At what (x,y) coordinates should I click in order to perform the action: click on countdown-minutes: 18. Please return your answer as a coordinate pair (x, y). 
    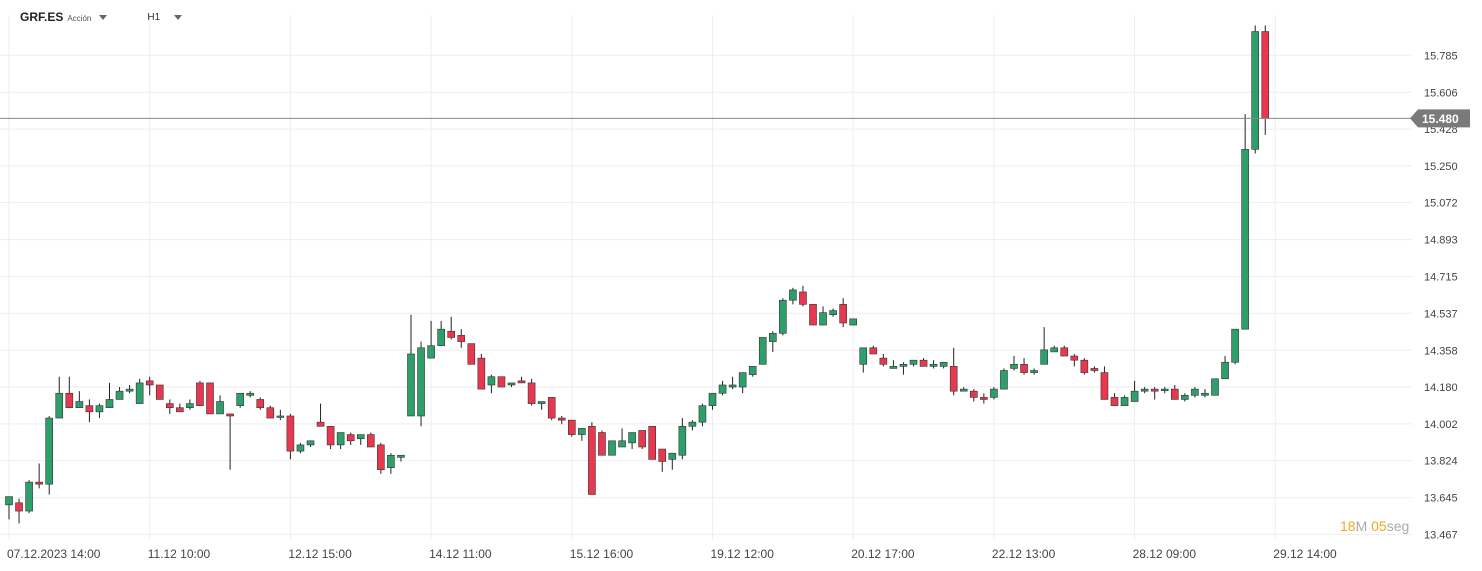
    Looking at the image, I should click on (1348, 526).